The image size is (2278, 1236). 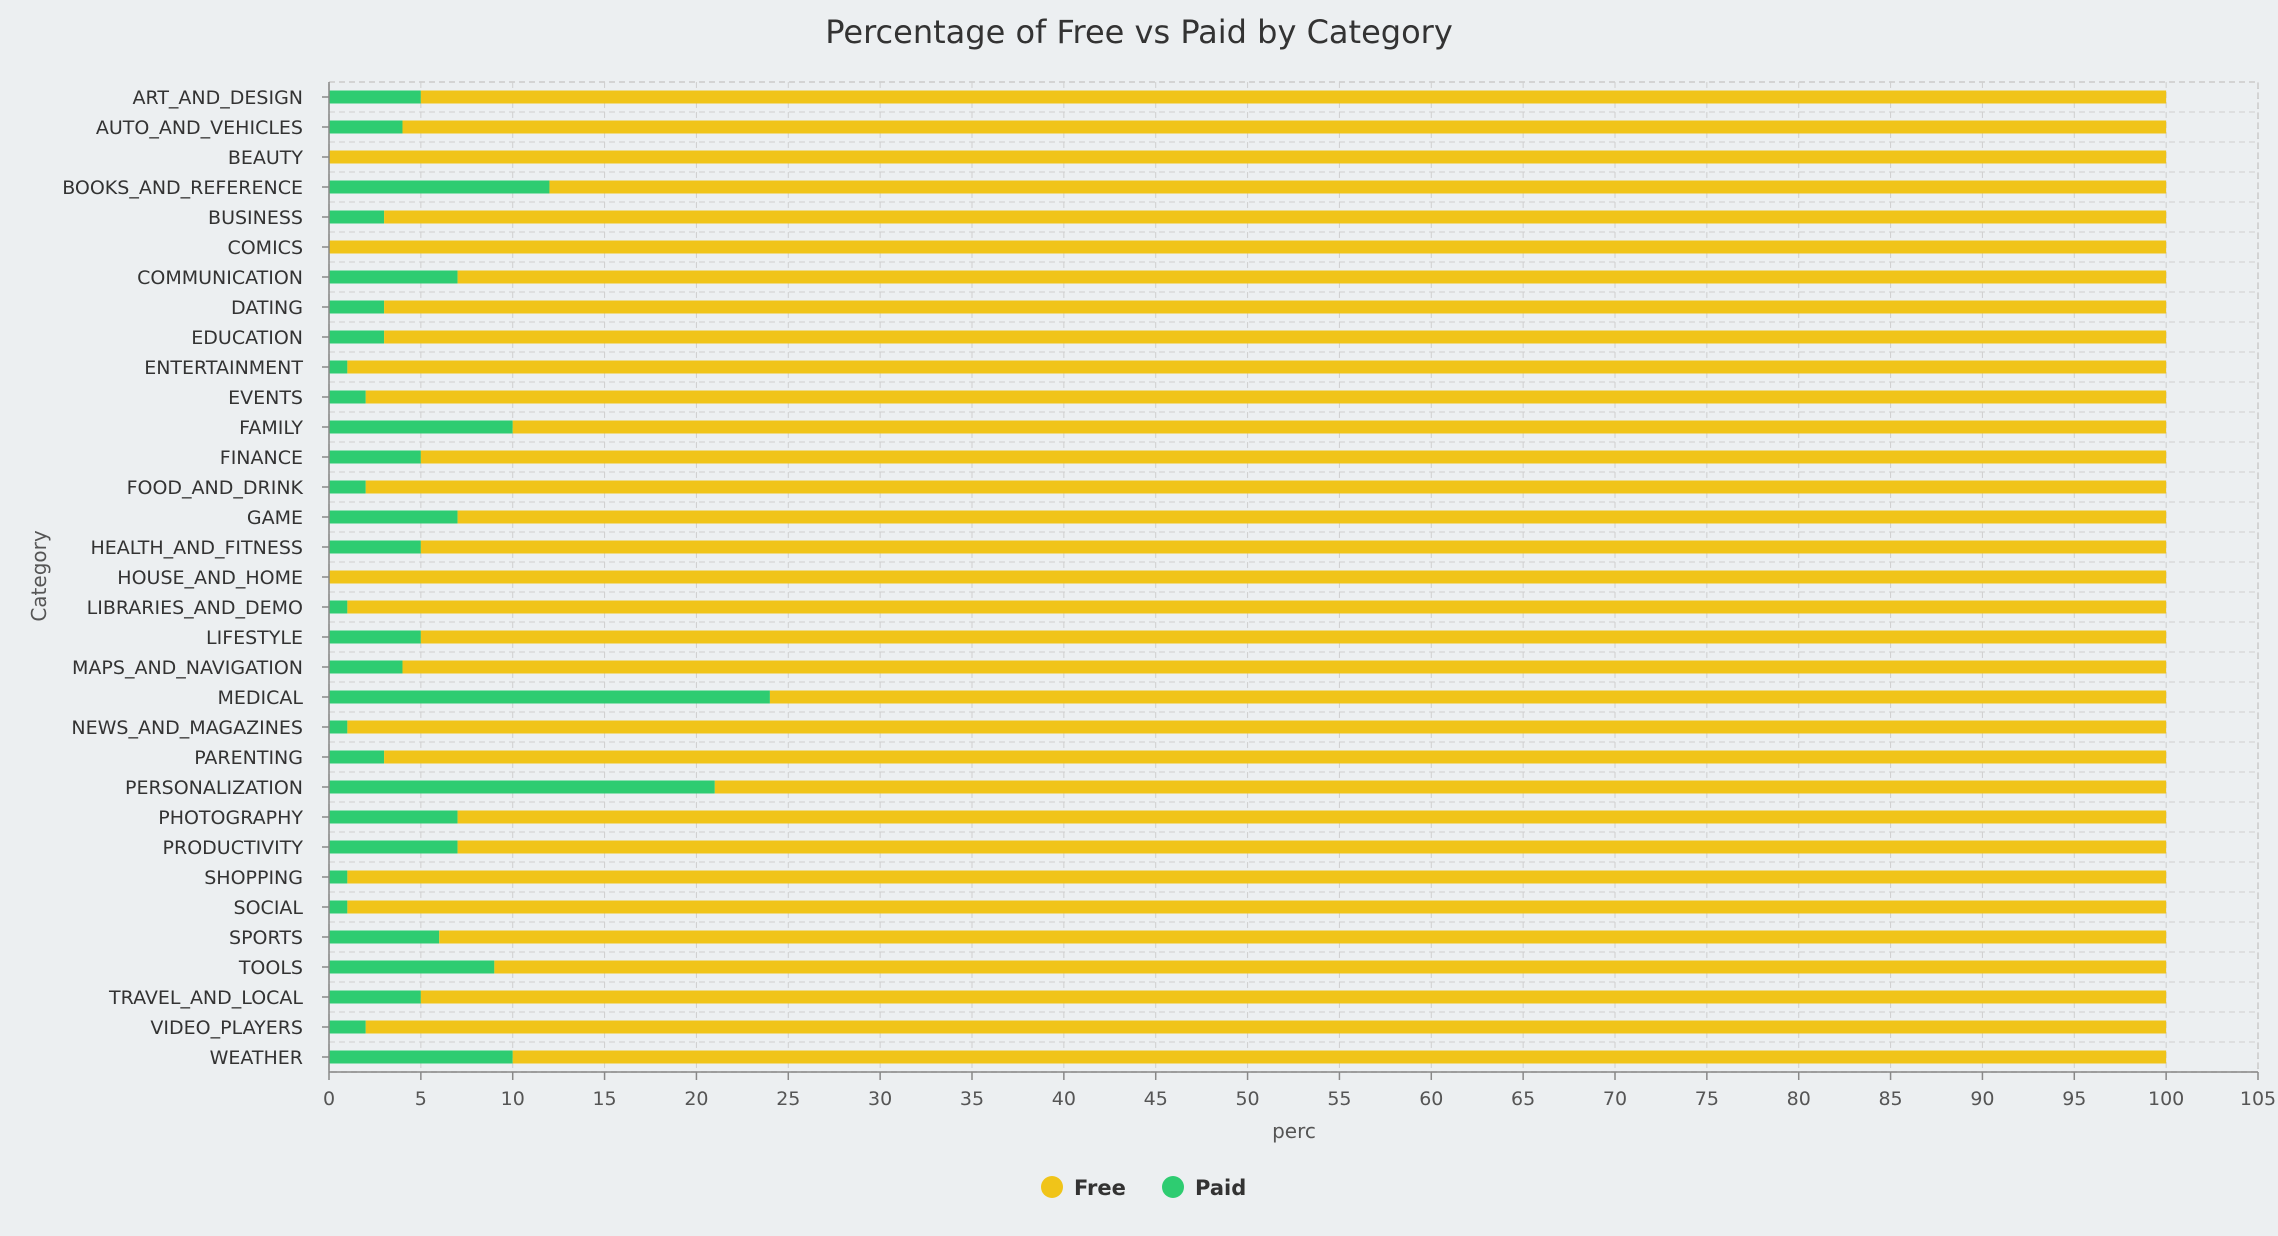 I want to click on category-label: PERSONALIZATION, so click(x=214, y=788).